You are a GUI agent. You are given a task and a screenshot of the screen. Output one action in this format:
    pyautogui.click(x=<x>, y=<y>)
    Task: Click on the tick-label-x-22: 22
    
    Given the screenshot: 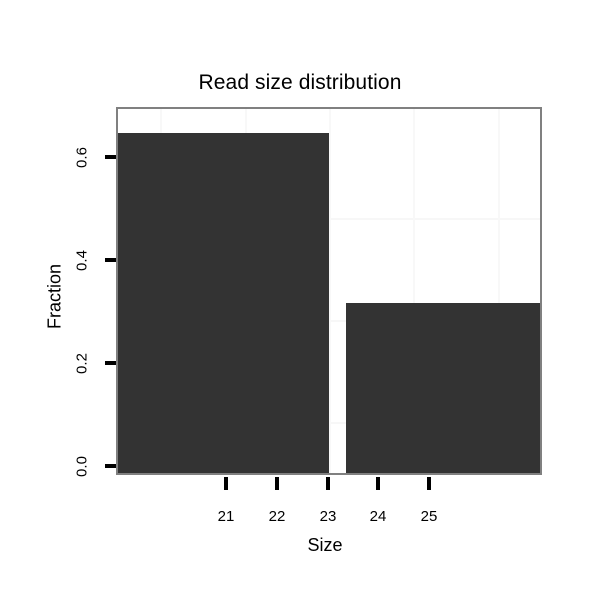 What is the action you would take?
    pyautogui.click(x=277, y=516)
    